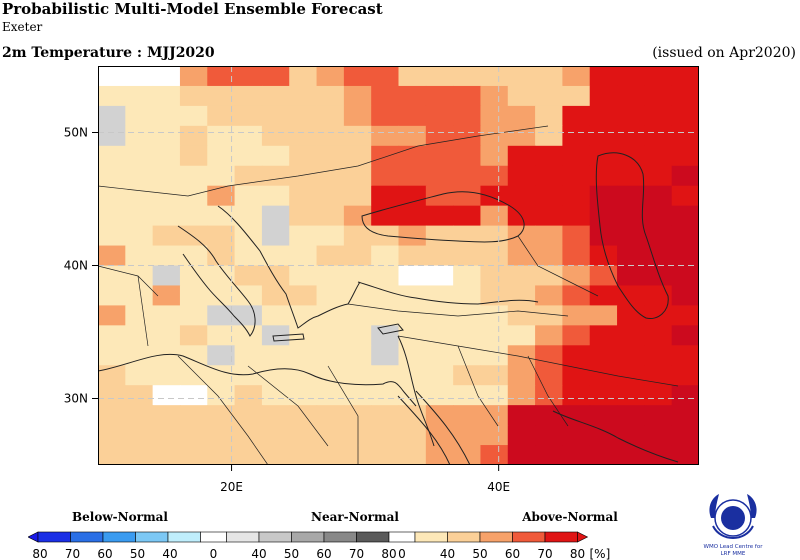 This screenshot has height=560, width=800. I want to click on longitude-label: 40E, so click(498, 487).